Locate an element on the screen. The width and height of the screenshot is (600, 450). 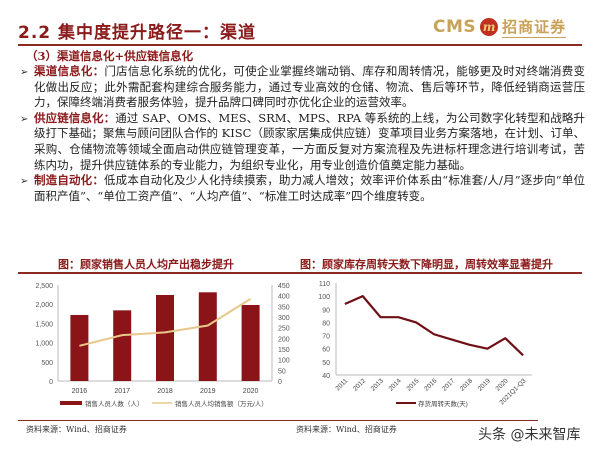
x-tick: 2013 is located at coordinates (377, 384).